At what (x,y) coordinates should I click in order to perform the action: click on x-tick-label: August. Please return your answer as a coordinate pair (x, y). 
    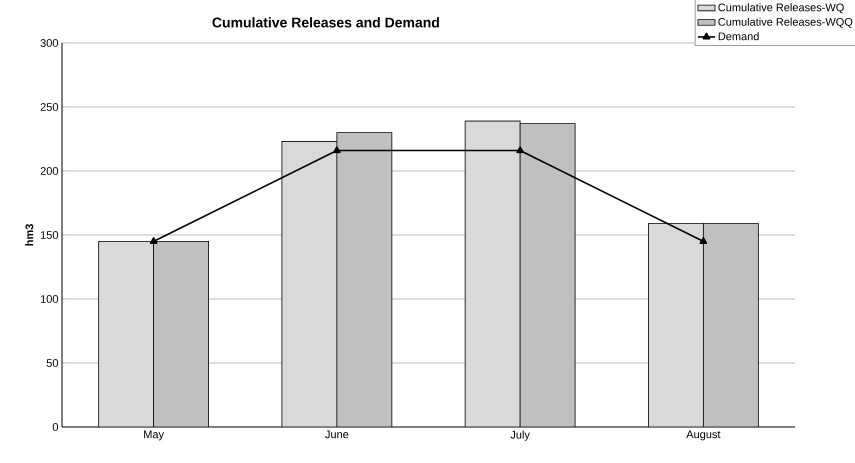
    Looking at the image, I should click on (703, 435).